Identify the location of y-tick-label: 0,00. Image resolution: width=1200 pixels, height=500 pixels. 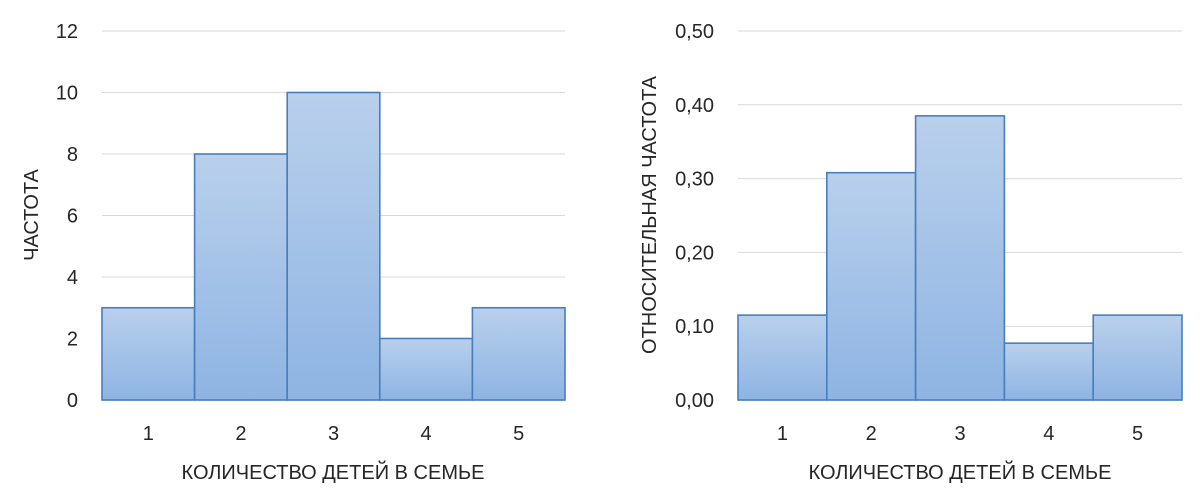
(694, 401).